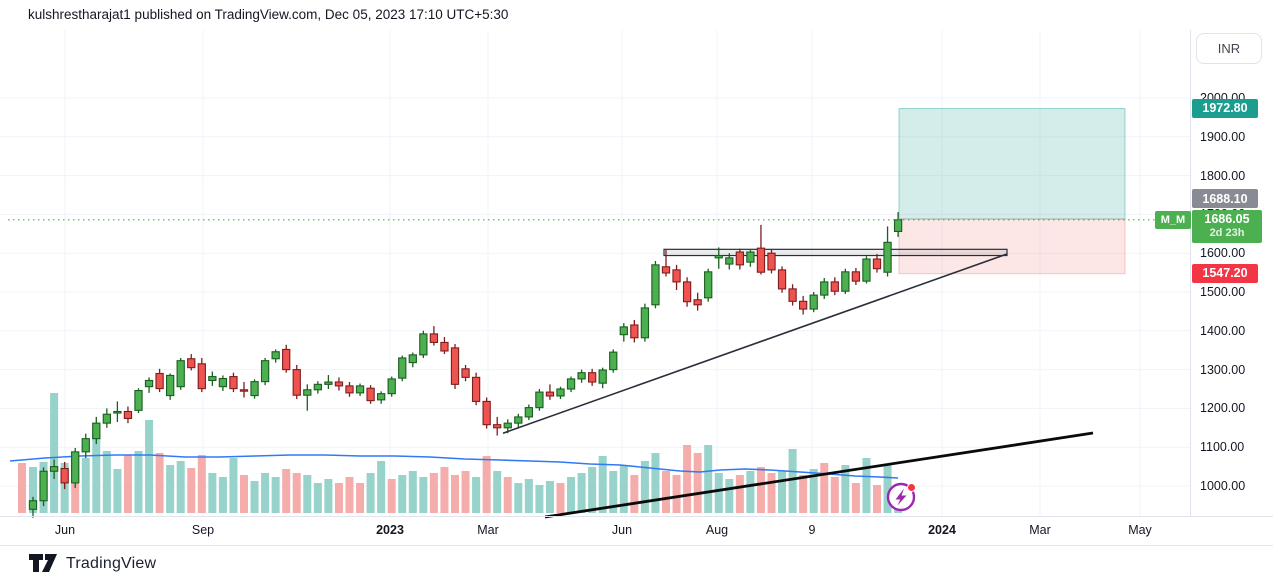  I want to click on alert-label: M_M, so click(1173, 220).